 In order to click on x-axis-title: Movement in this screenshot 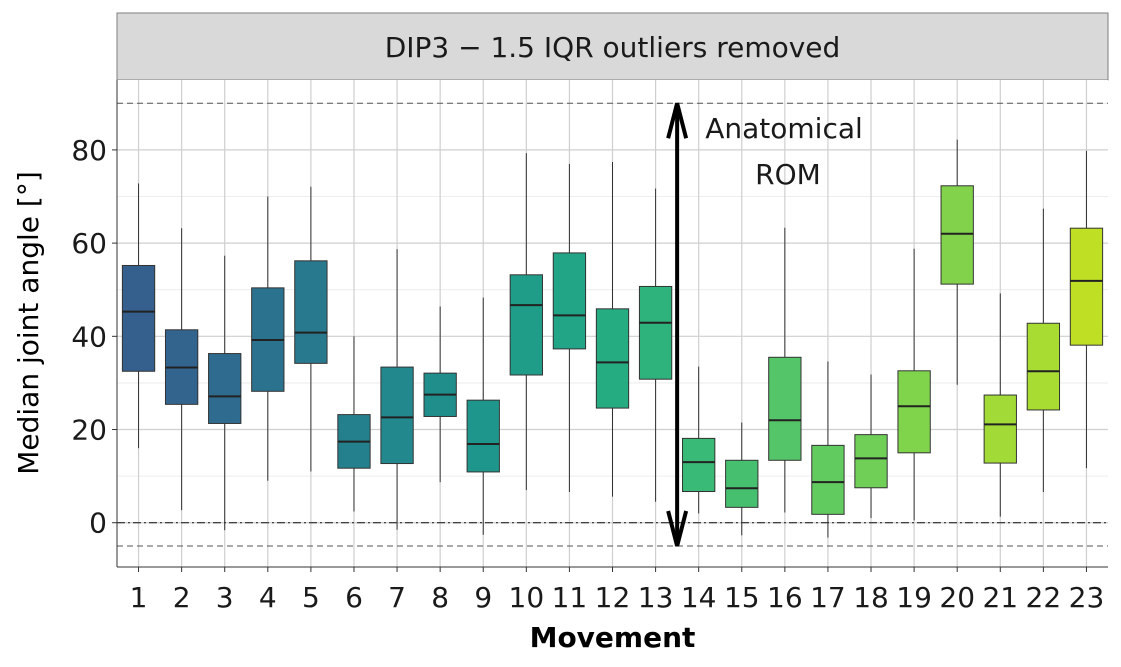, I will do `click(613, 637)`.